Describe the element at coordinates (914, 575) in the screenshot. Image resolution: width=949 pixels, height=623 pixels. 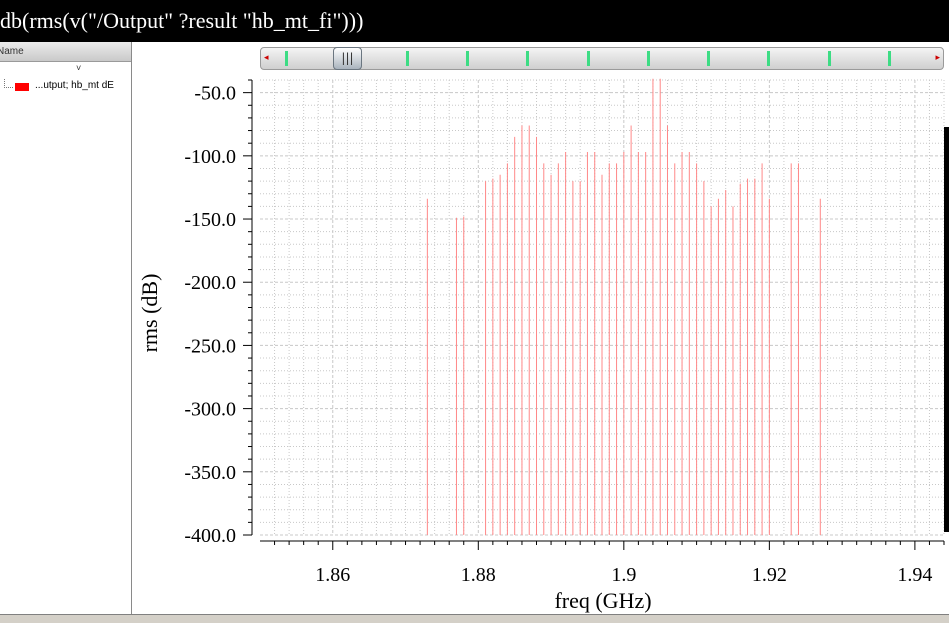
I see `x-tick-label: 1.94` at that location.